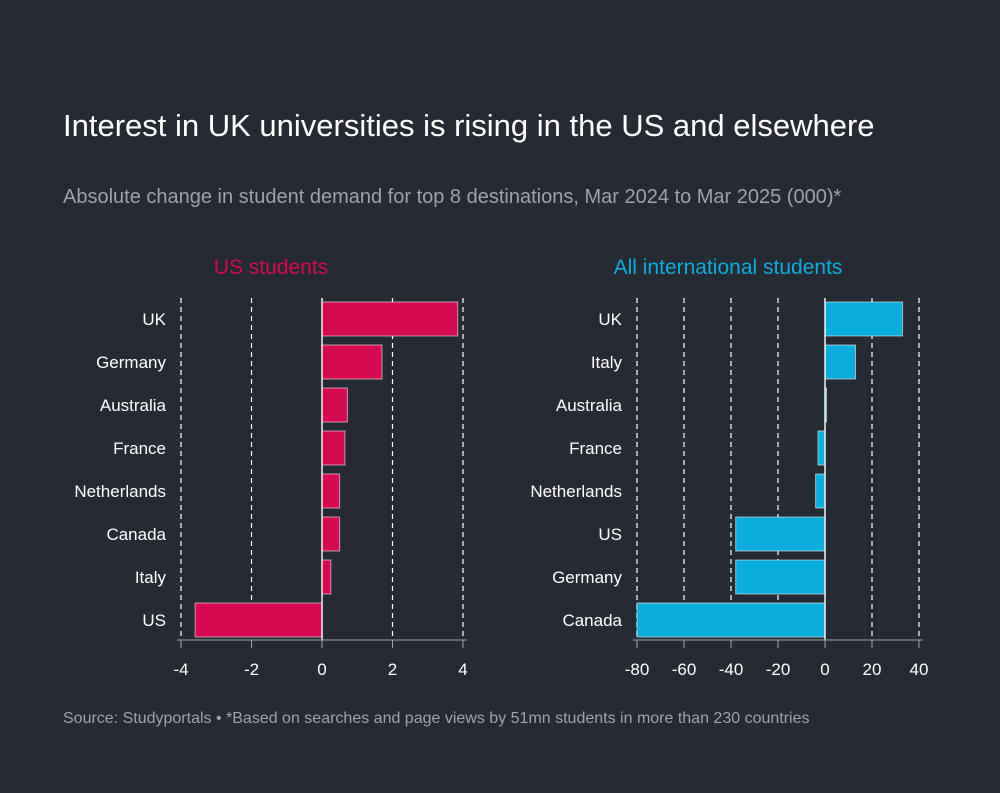 The width and height of the screenshot is (1000, 793). Describe the element at coordinates (392, 669) in the screenshot. I see `us-tick-label: 2` at that location.